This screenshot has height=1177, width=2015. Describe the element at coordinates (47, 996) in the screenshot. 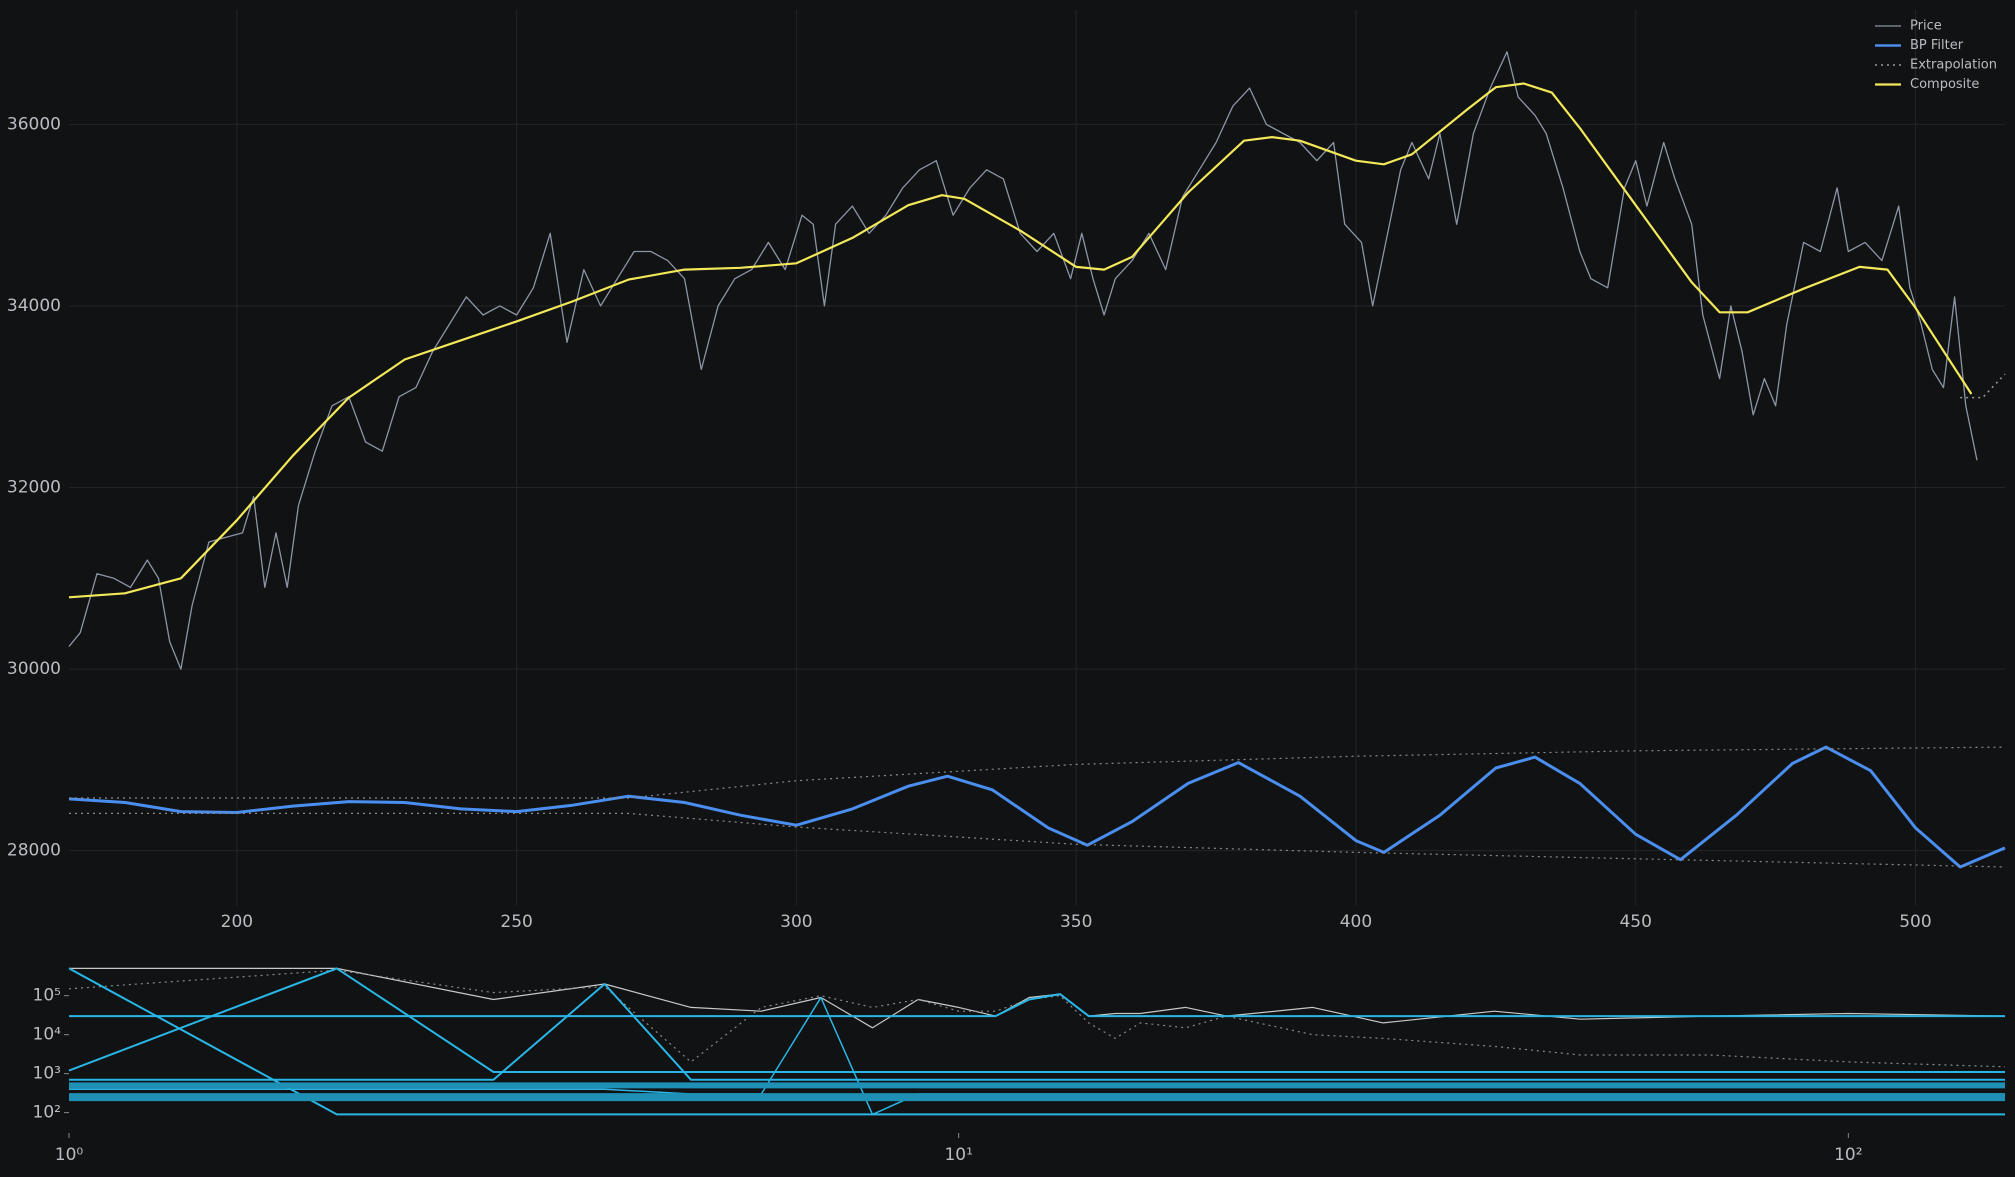

I see `y-tick-label: 10⁵` at that location.